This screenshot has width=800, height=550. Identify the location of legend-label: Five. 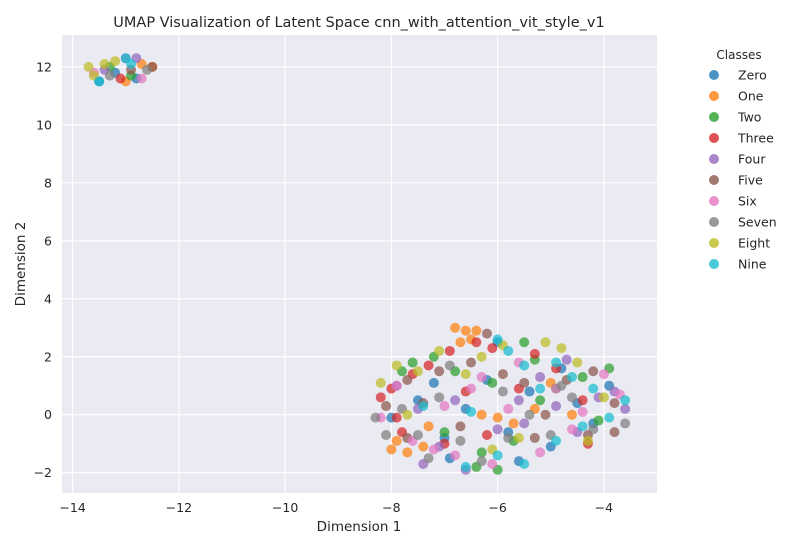
(750, 180).